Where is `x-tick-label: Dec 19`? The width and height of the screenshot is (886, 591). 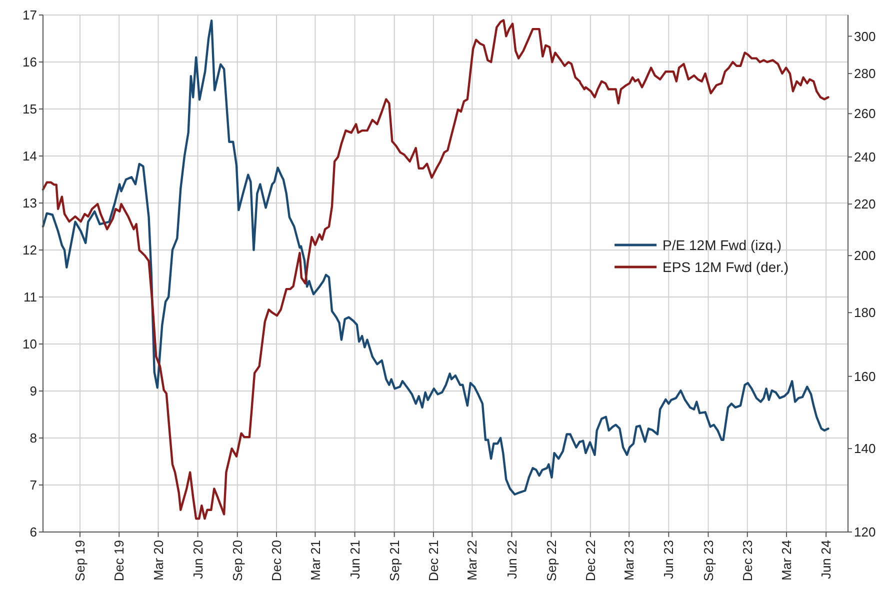 x-tick-label: Dec 19 is located at coordinates (119, 561).